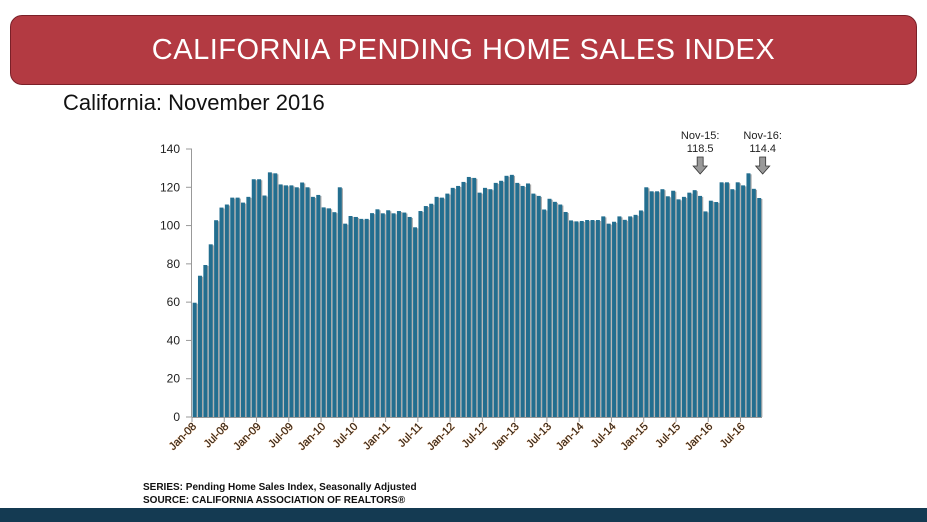 The width and height of the screenshot is (927, 522). I want to click on x-tick-label: Jan-13, so click(505, 437).